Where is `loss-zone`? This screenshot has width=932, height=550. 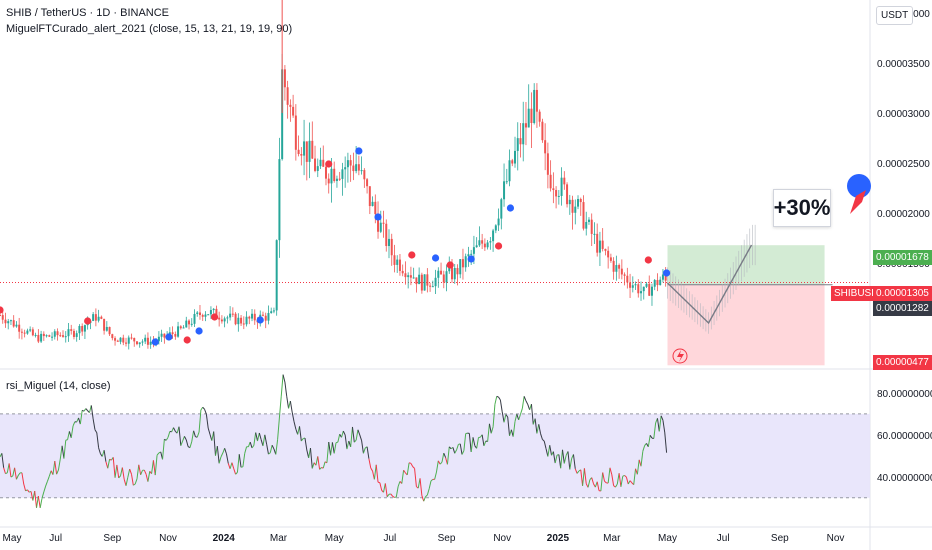 loss-zone is located at coordinates (746, 325).